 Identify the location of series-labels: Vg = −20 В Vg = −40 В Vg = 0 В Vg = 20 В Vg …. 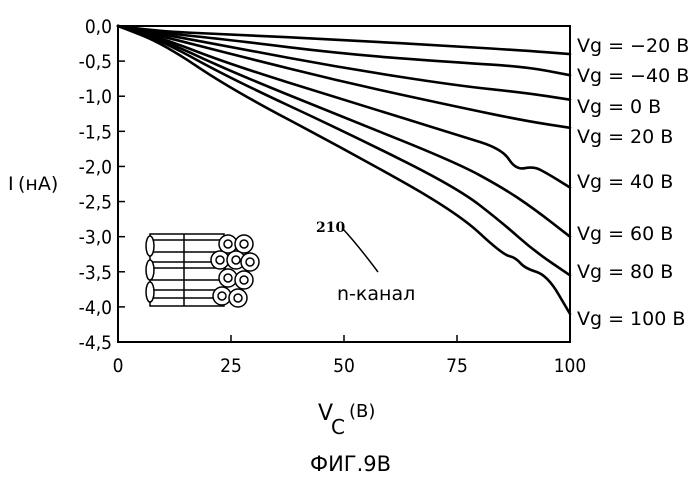
(633, 182).